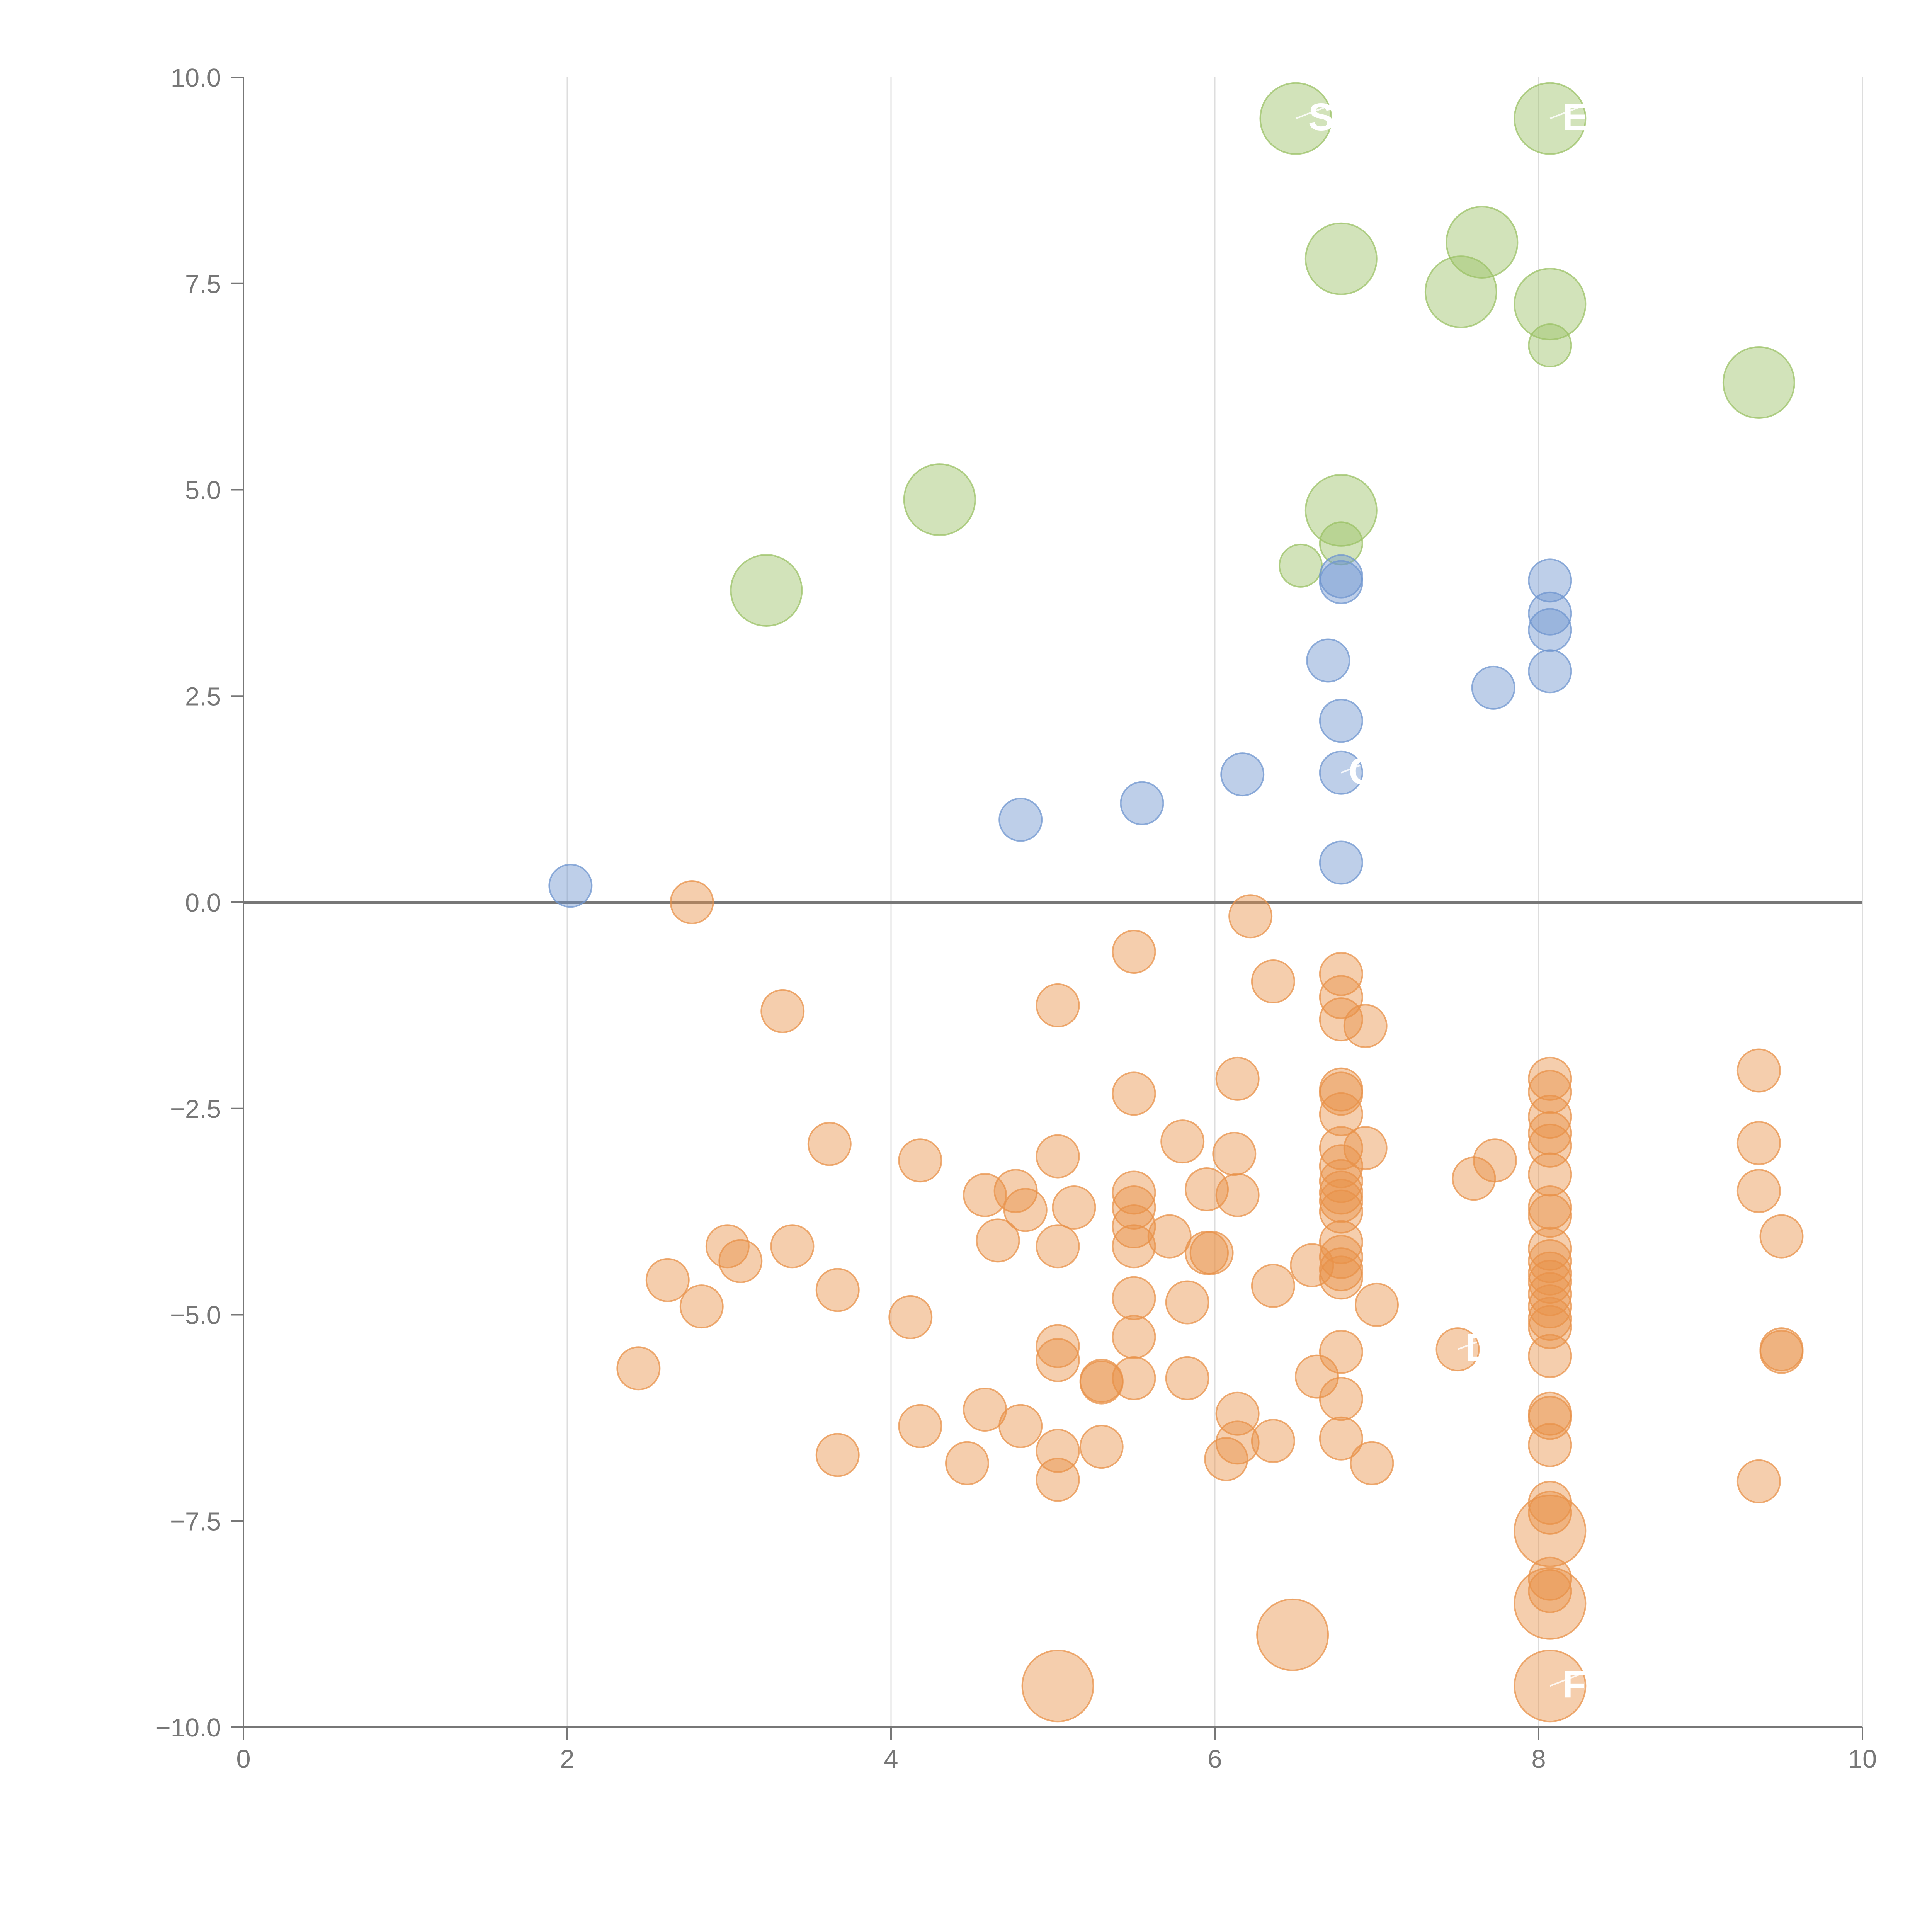 The width and height of the screenshot is (1932, 1932). I want to click on y-tick-label: 5.0, so click(203, 491).